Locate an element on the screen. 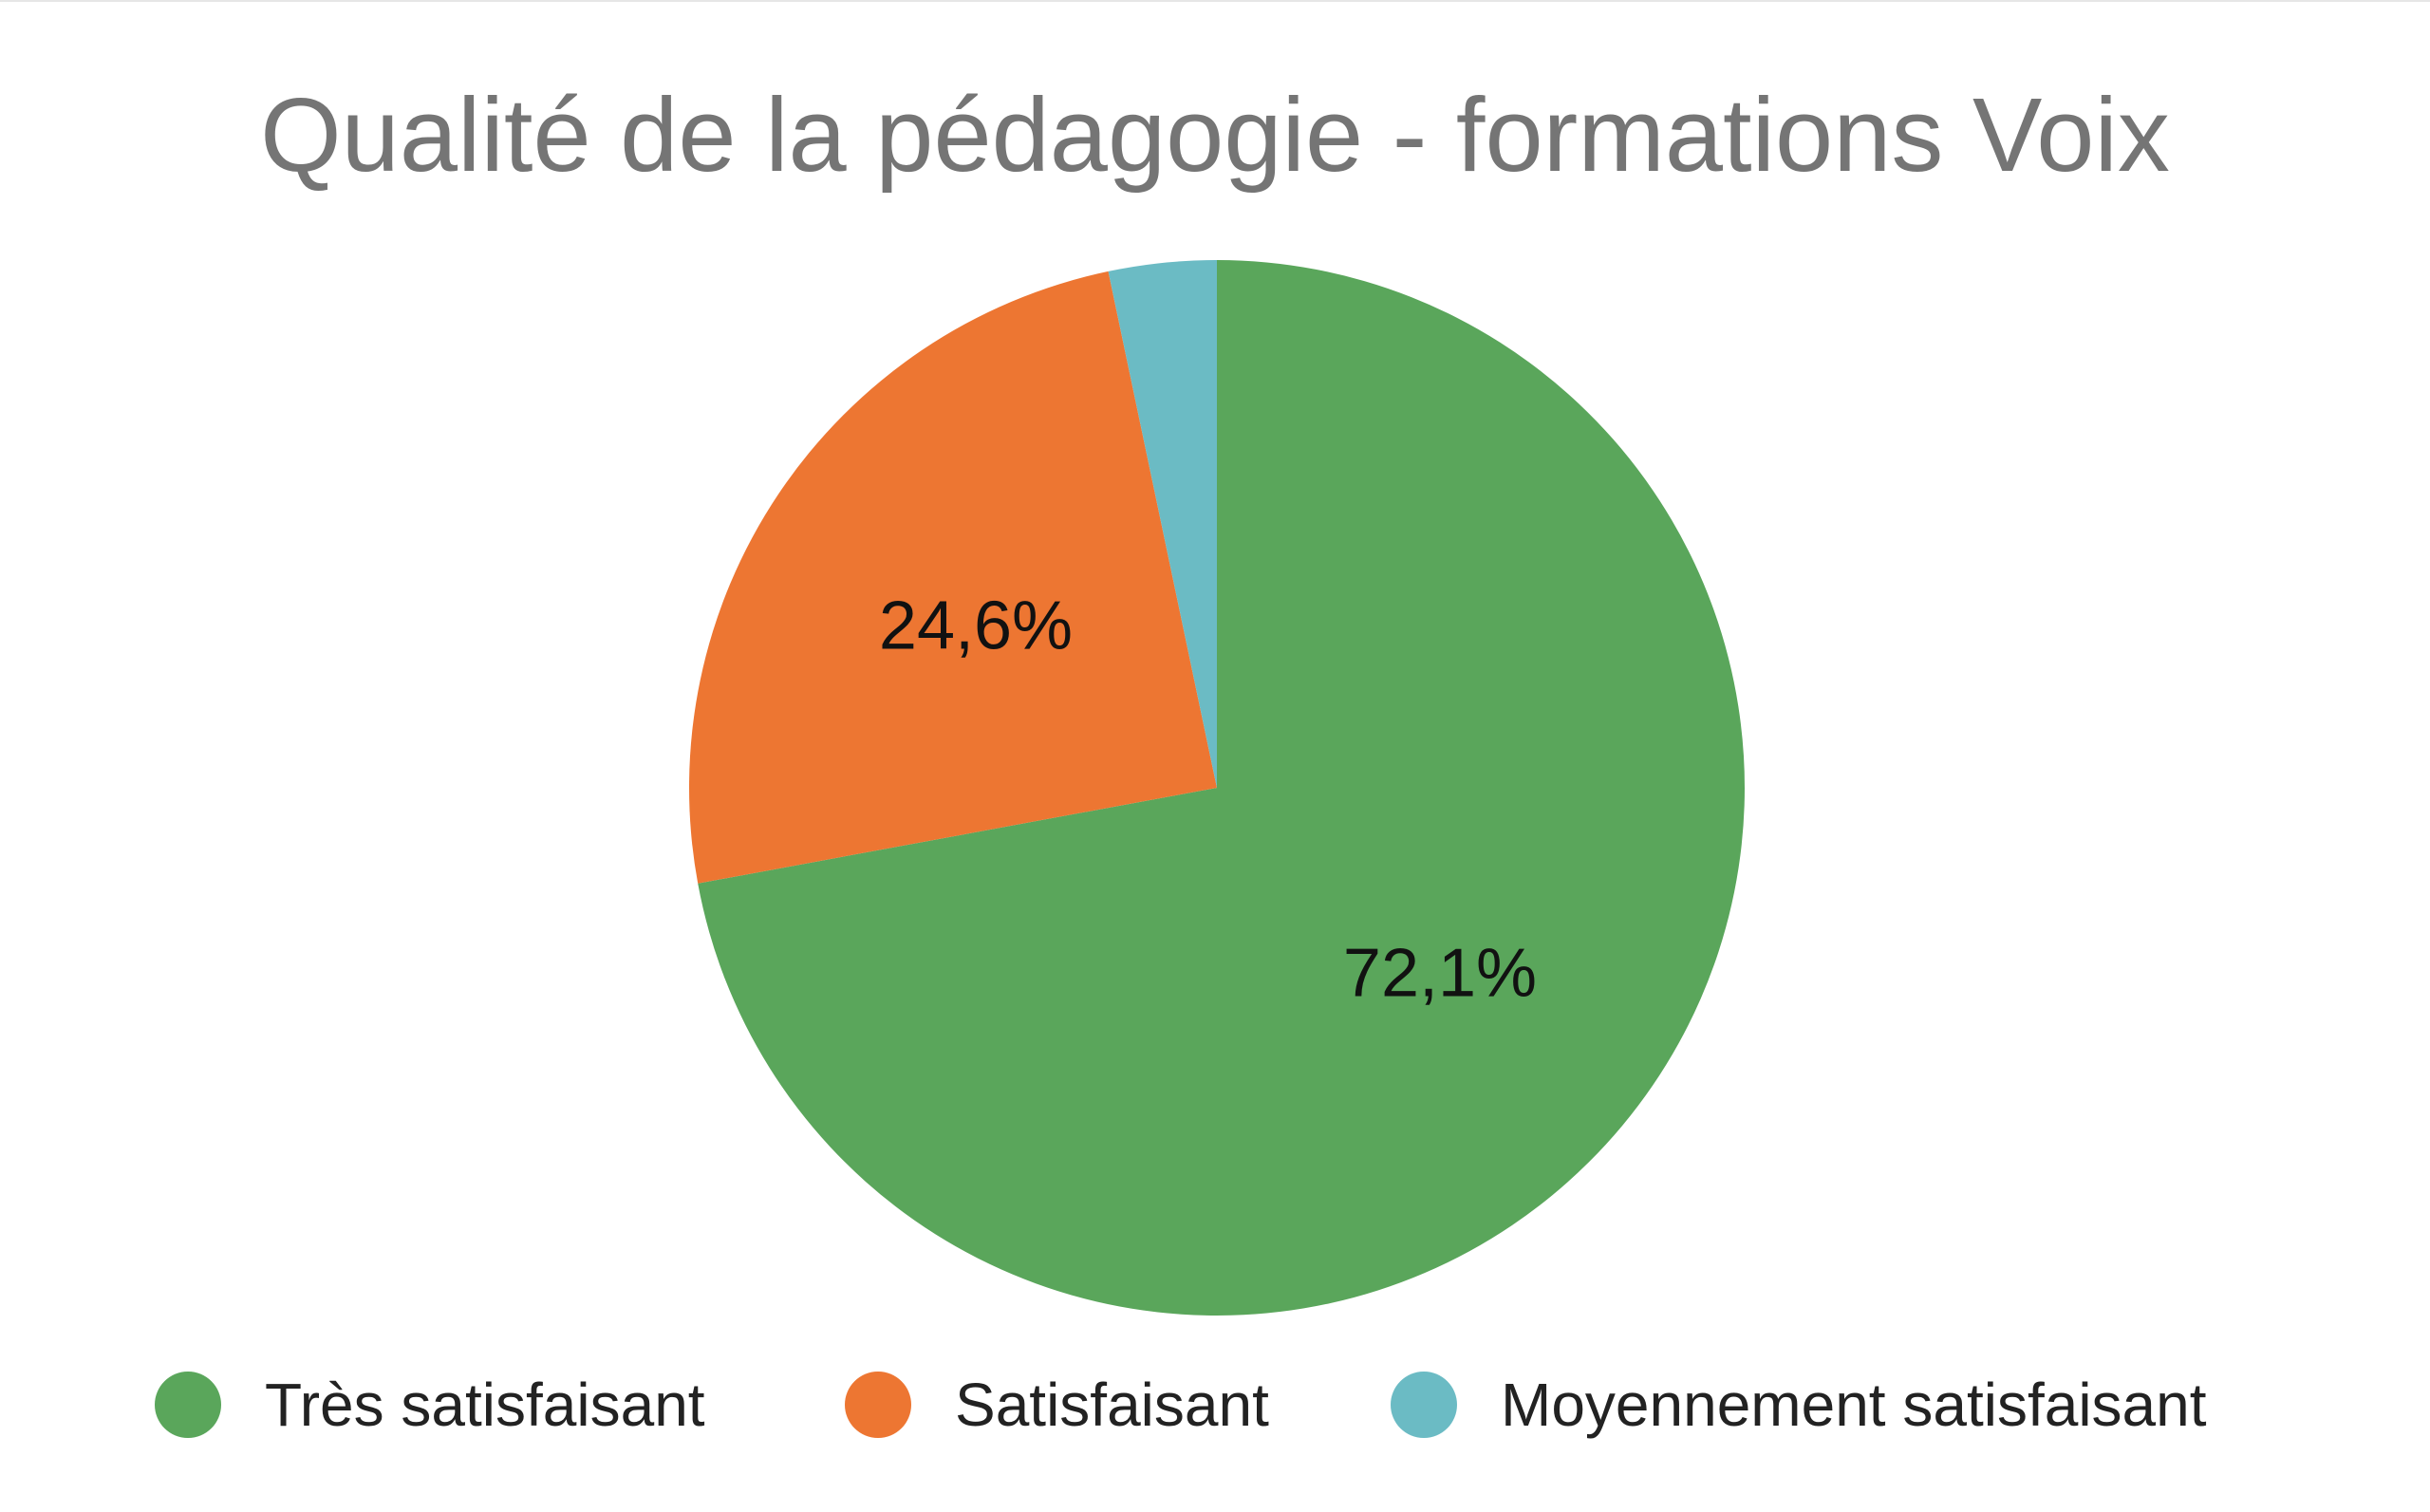 The image size is (2430, 1512). pie-data-labels: 72,1% 24,6% is located at coordinates (1208, 800).